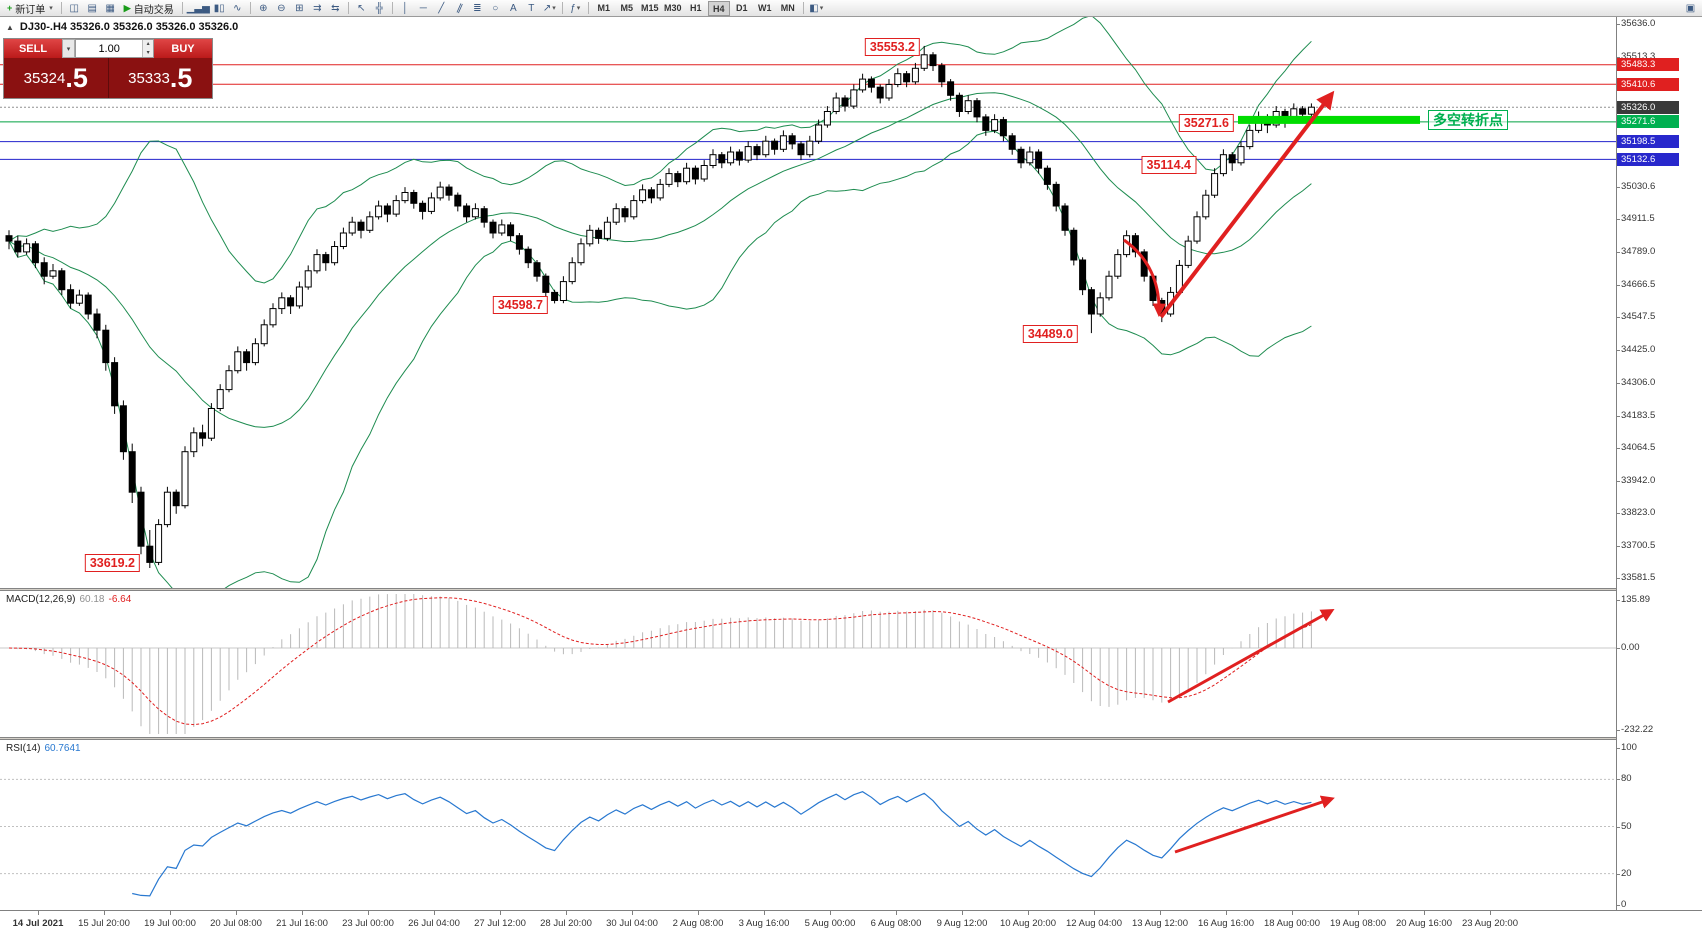 This screenshot has height=937, width=1702. I want to click on timeframe-d1-button: D1, so click(742, 7).